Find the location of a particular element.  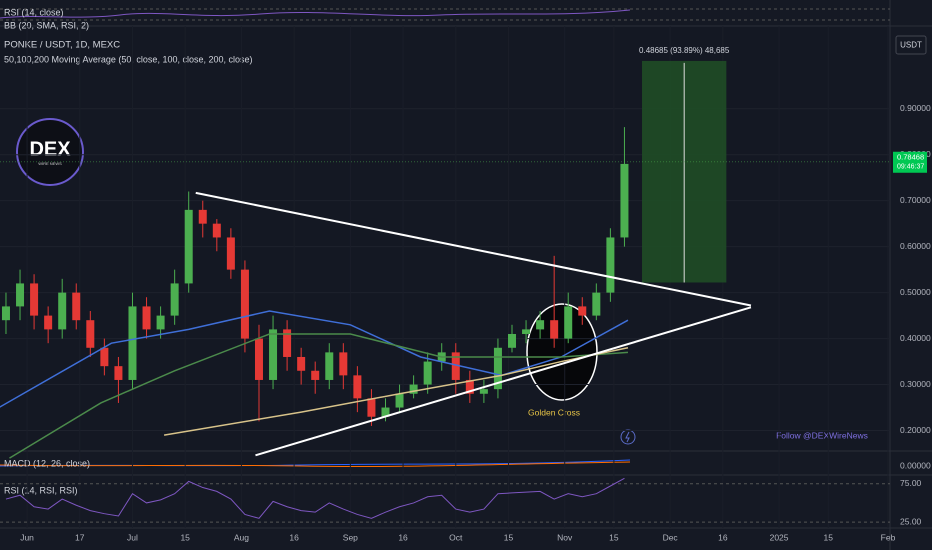

chart-title: PONKE / USDT, 1D, MEXC is located at coordinates (62, 45).